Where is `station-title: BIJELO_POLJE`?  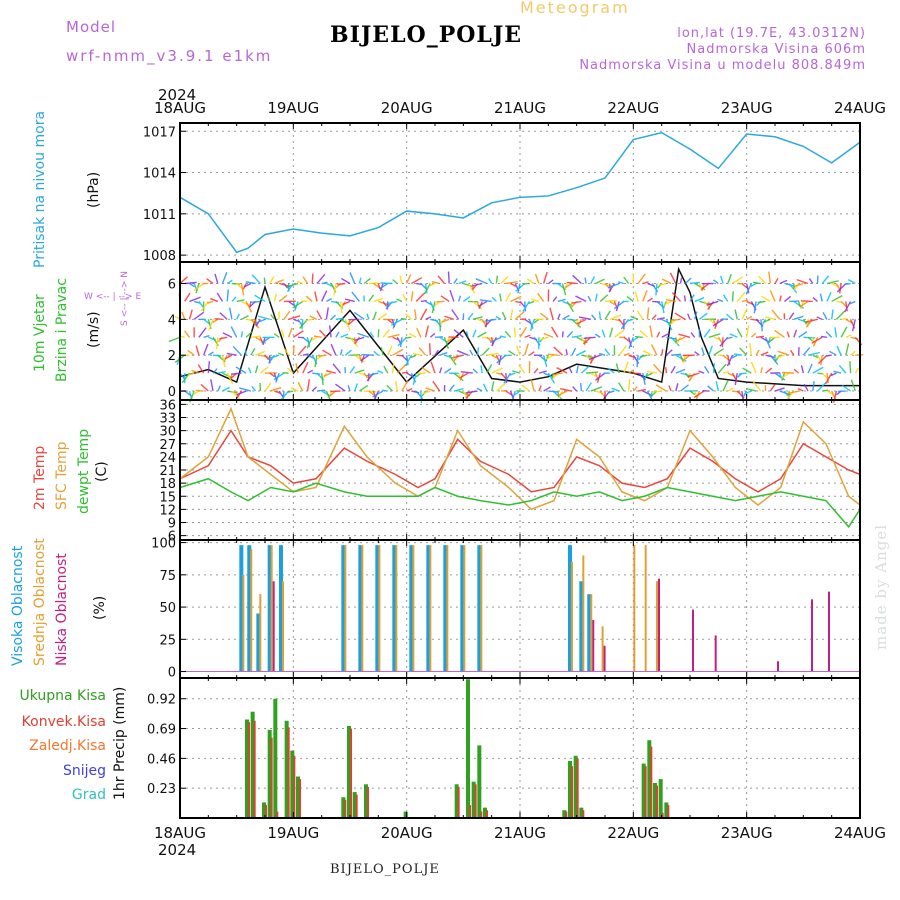
station-title: BIJELO_POLJE is located at coordinates (426, 35).